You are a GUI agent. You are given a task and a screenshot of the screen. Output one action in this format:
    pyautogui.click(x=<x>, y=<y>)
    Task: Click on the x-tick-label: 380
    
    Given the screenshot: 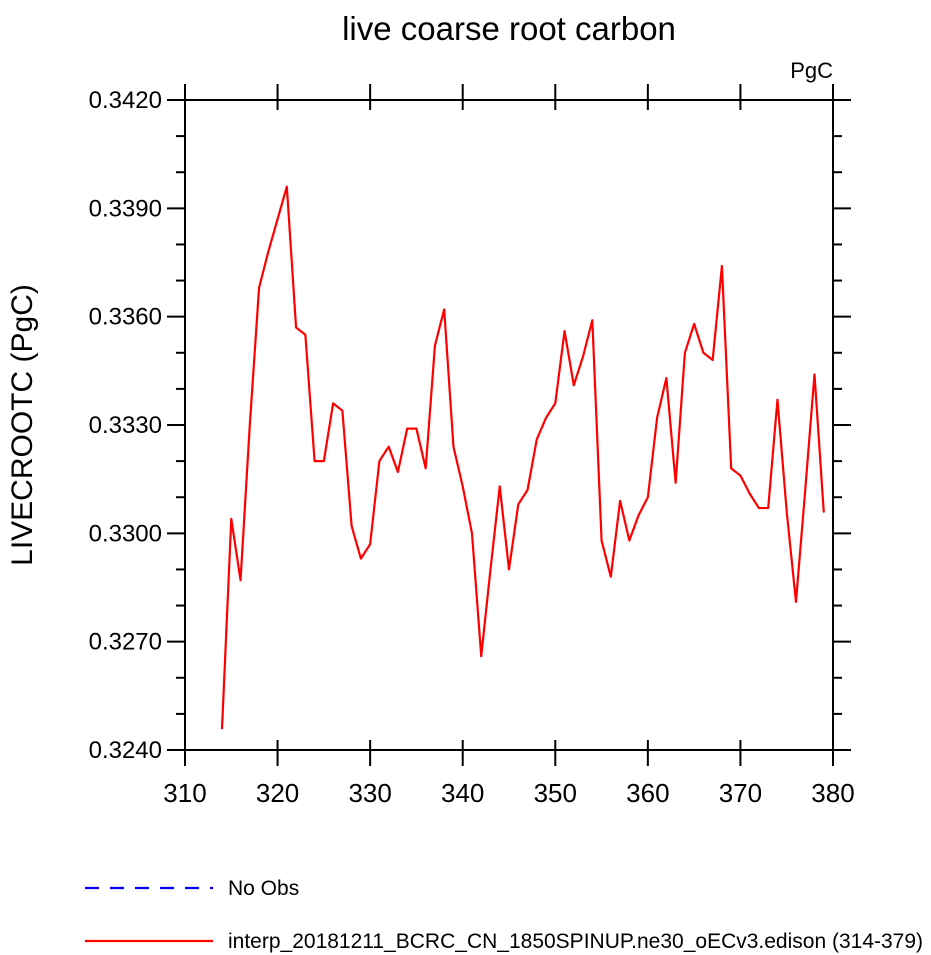 What is the action you would take?
    pyautogui.click(x=832, y=793)
    